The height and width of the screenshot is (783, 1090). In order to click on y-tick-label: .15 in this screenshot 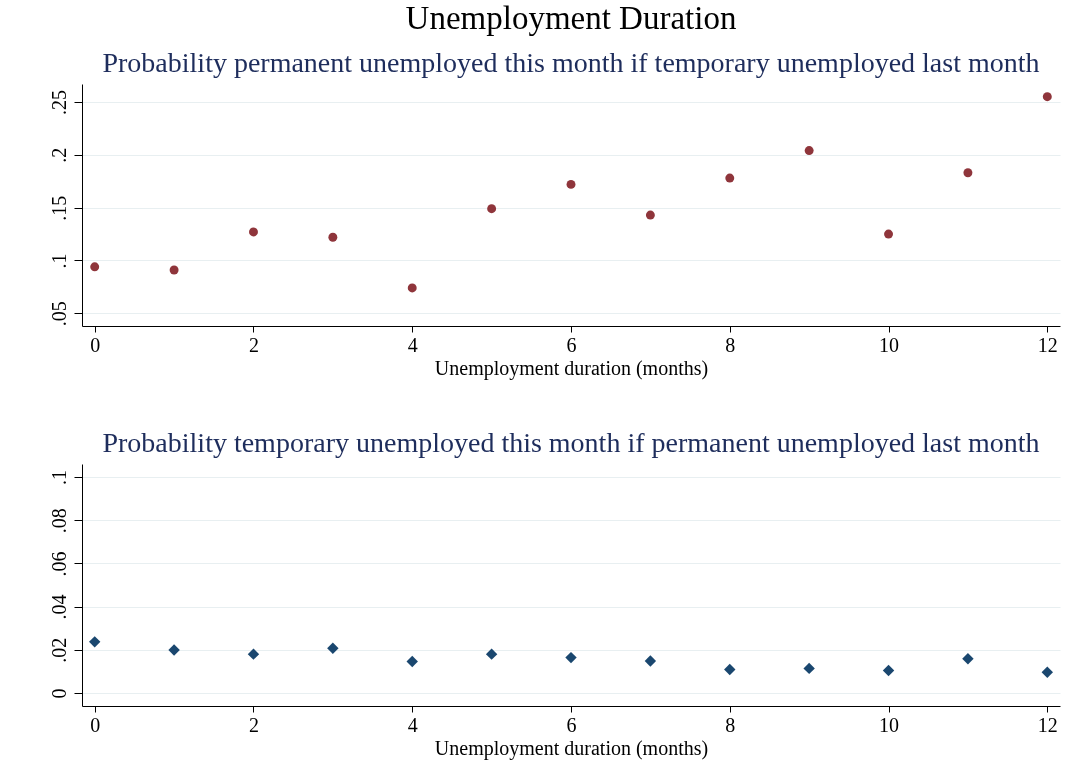, I will do `click(58, 208)`.